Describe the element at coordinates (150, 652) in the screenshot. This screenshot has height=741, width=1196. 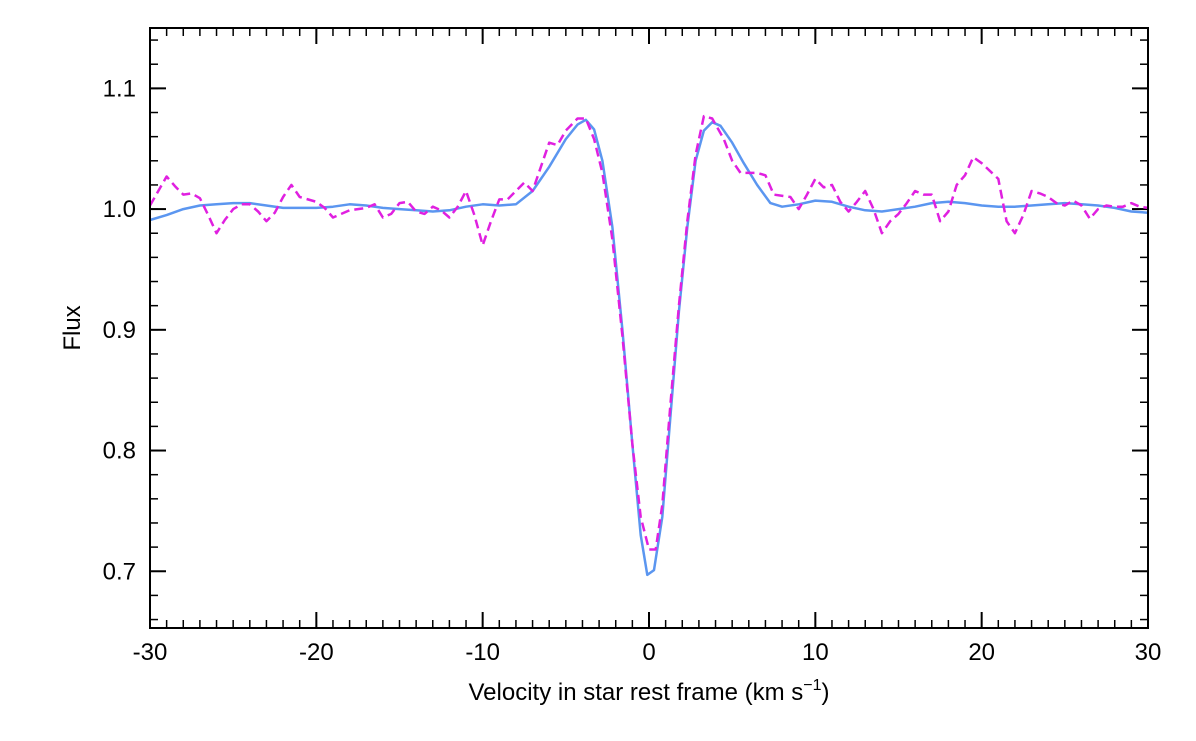
I see `x-tick-label: -30` at that location.